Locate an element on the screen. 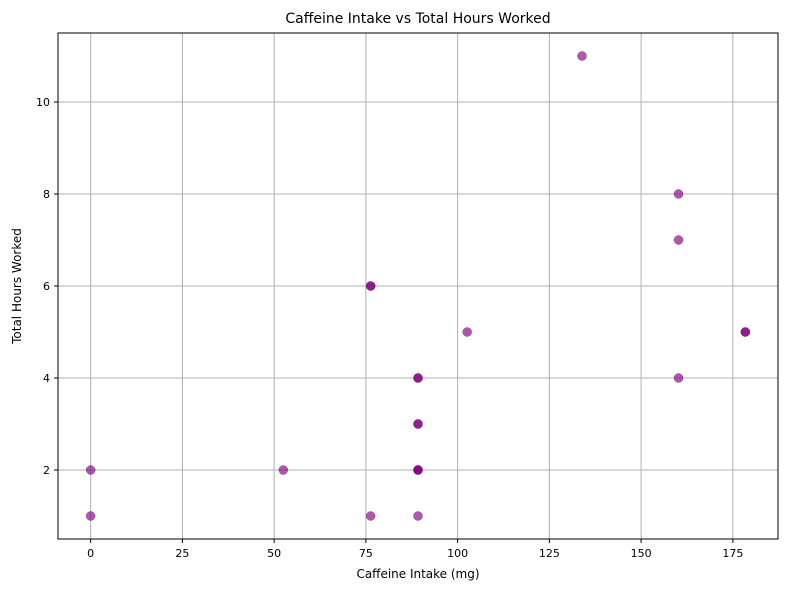 The image size is (790, 594). y-axis-ticks: 2 4 6 8 10 is located at coordinates (47, 286).